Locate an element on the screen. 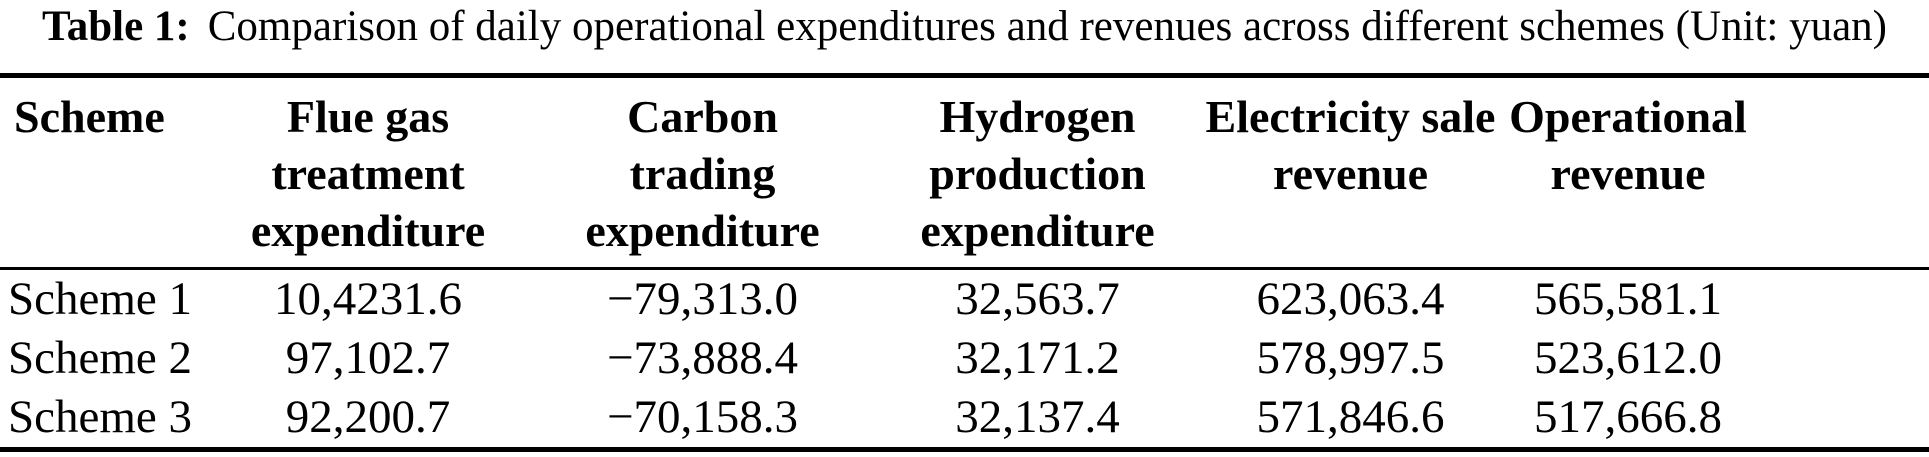  cell-carbon-trading-expenditure: −70,158.3 is located at coordinates (702, 417).